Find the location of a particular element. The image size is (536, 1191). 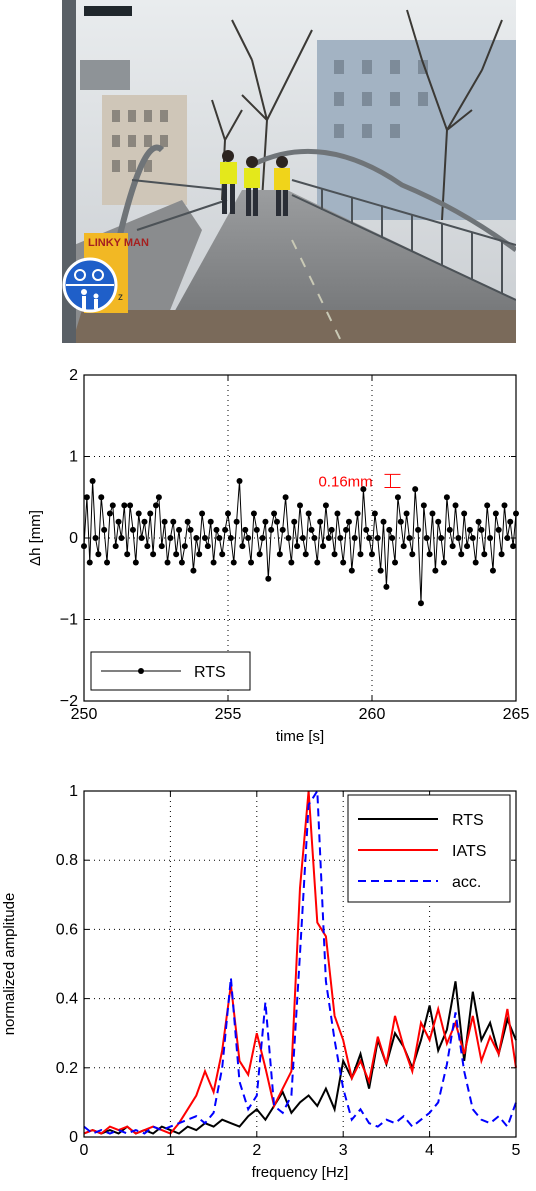

railing-left is located at coordinates (179, 205).